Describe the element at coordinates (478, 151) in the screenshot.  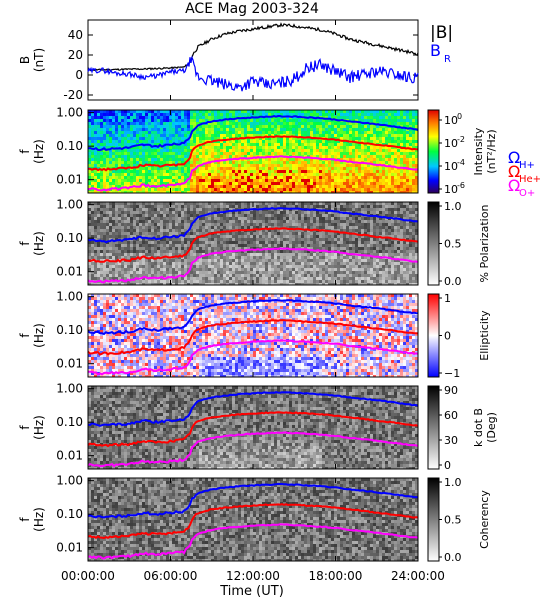
I see `colorbar-label: Intensity` at that location.